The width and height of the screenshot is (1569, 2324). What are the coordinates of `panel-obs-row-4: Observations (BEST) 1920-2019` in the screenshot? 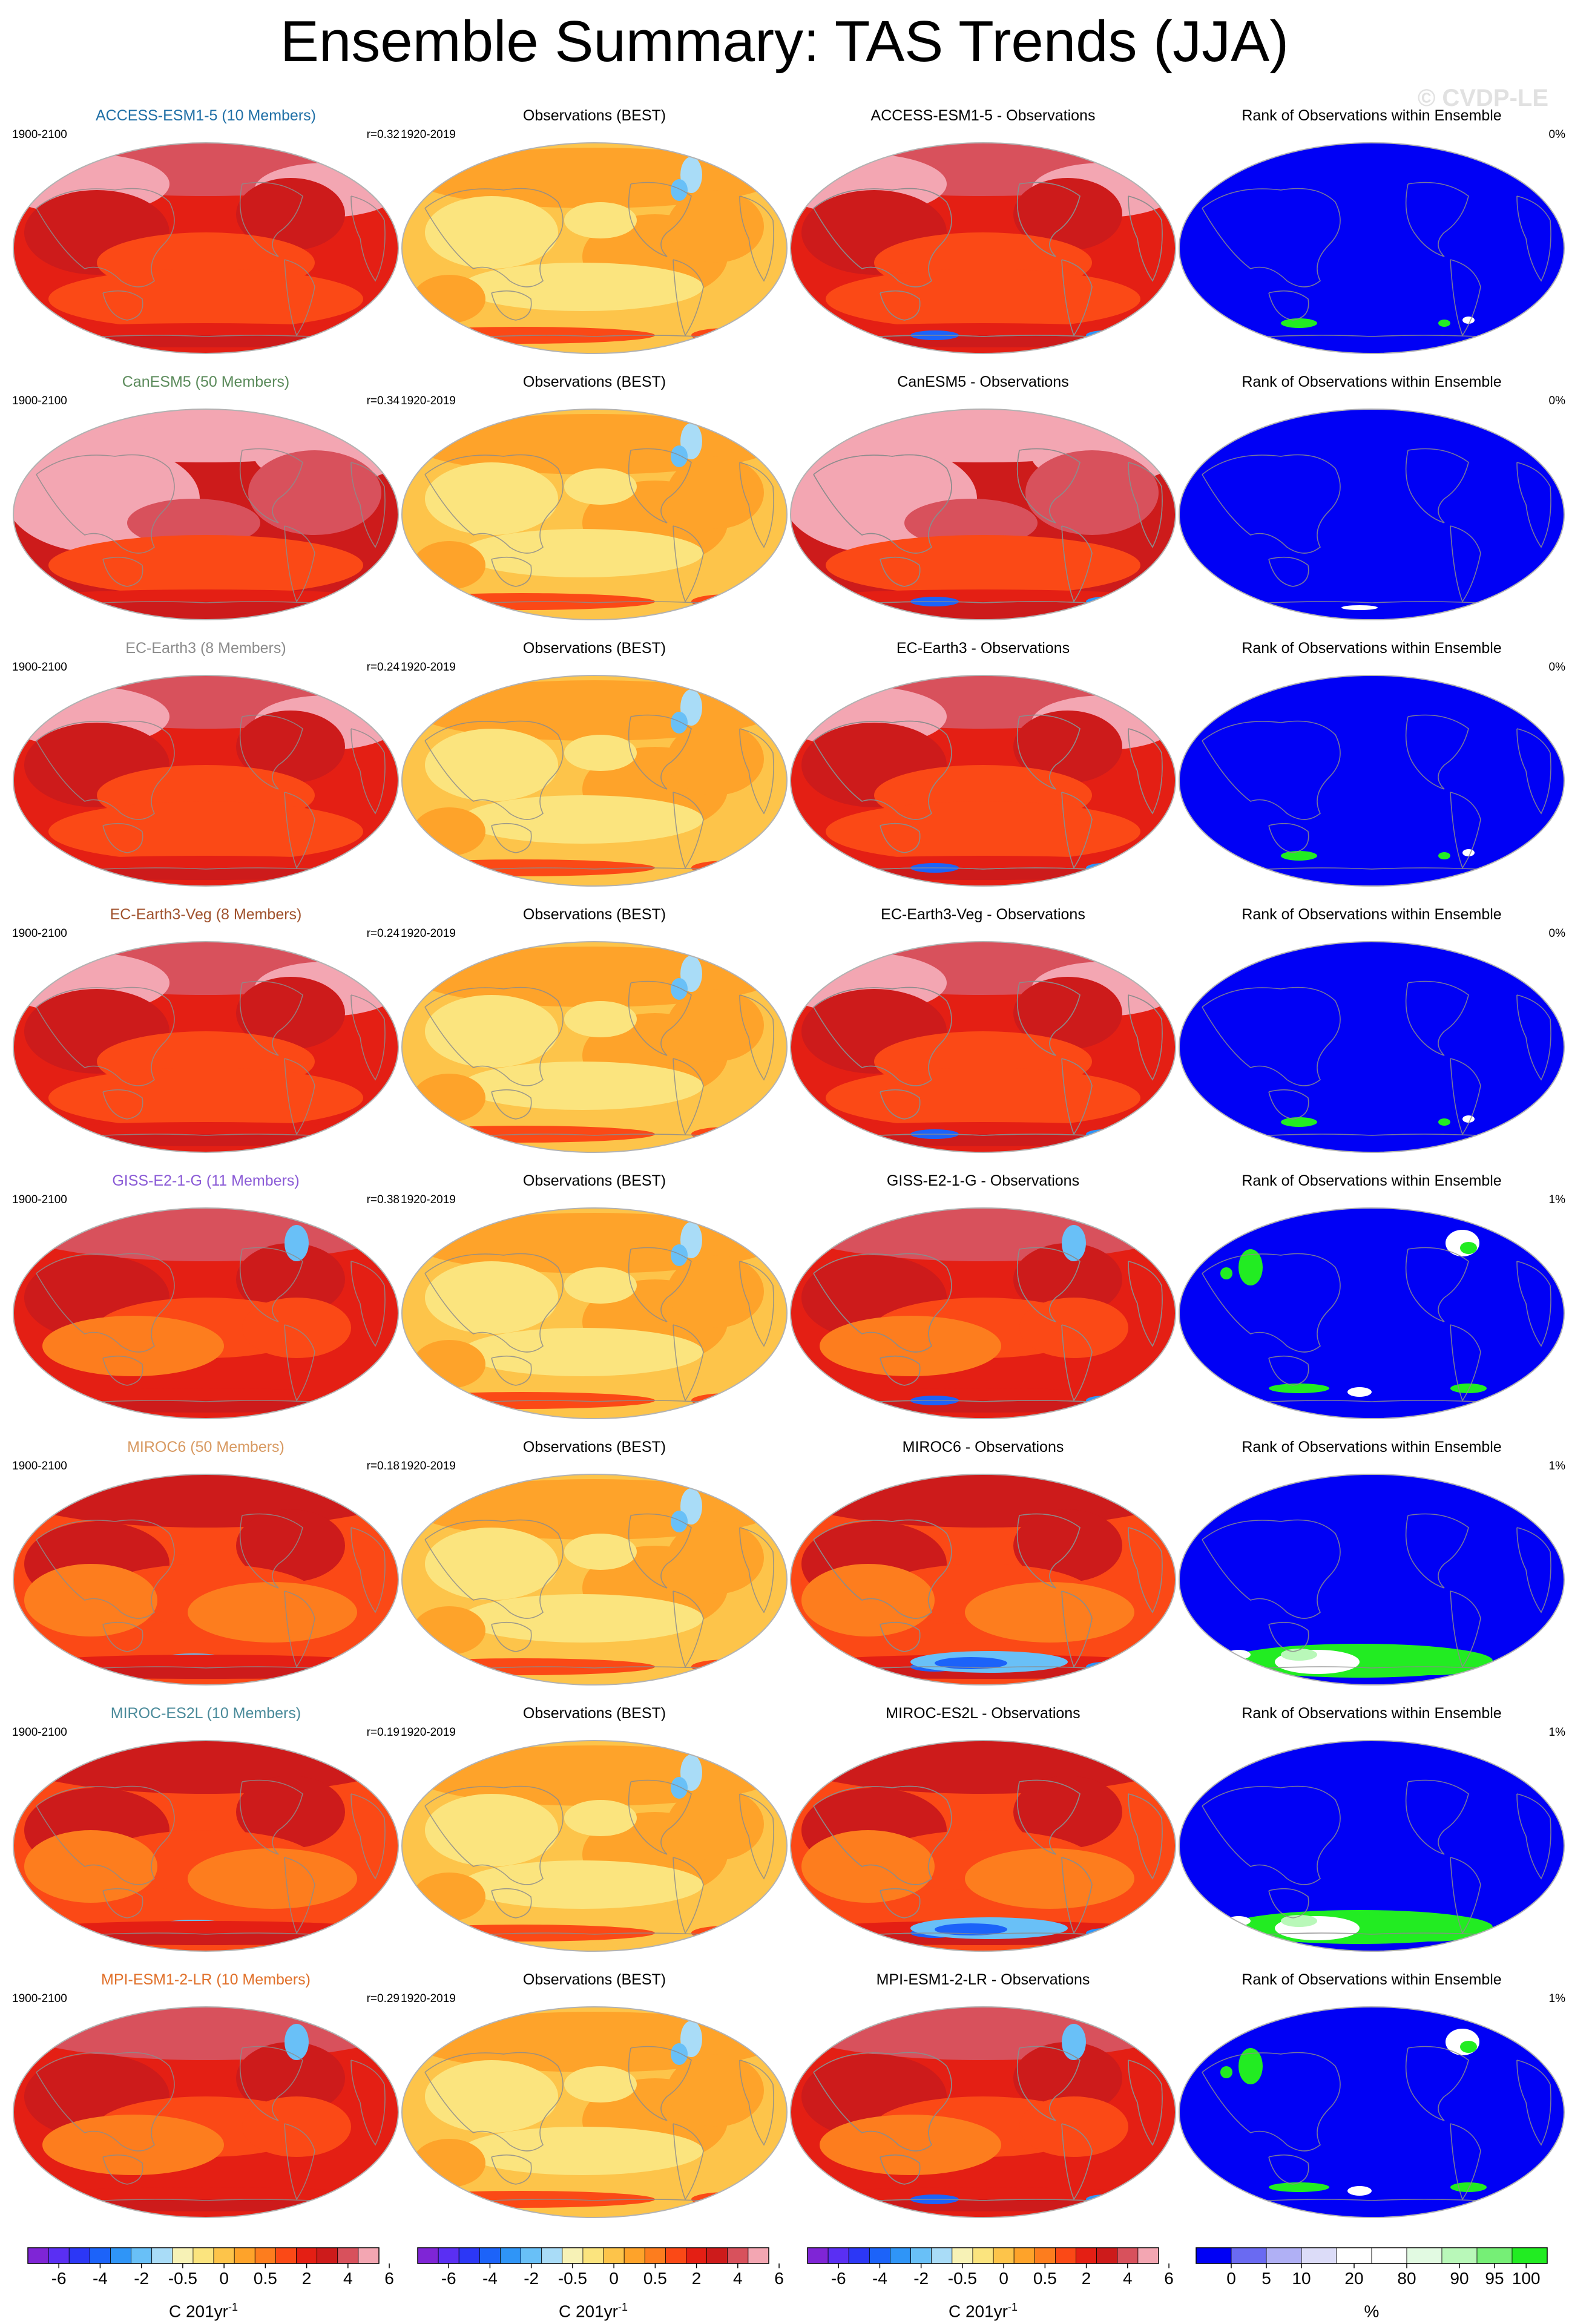 It's located at (594, 1032).